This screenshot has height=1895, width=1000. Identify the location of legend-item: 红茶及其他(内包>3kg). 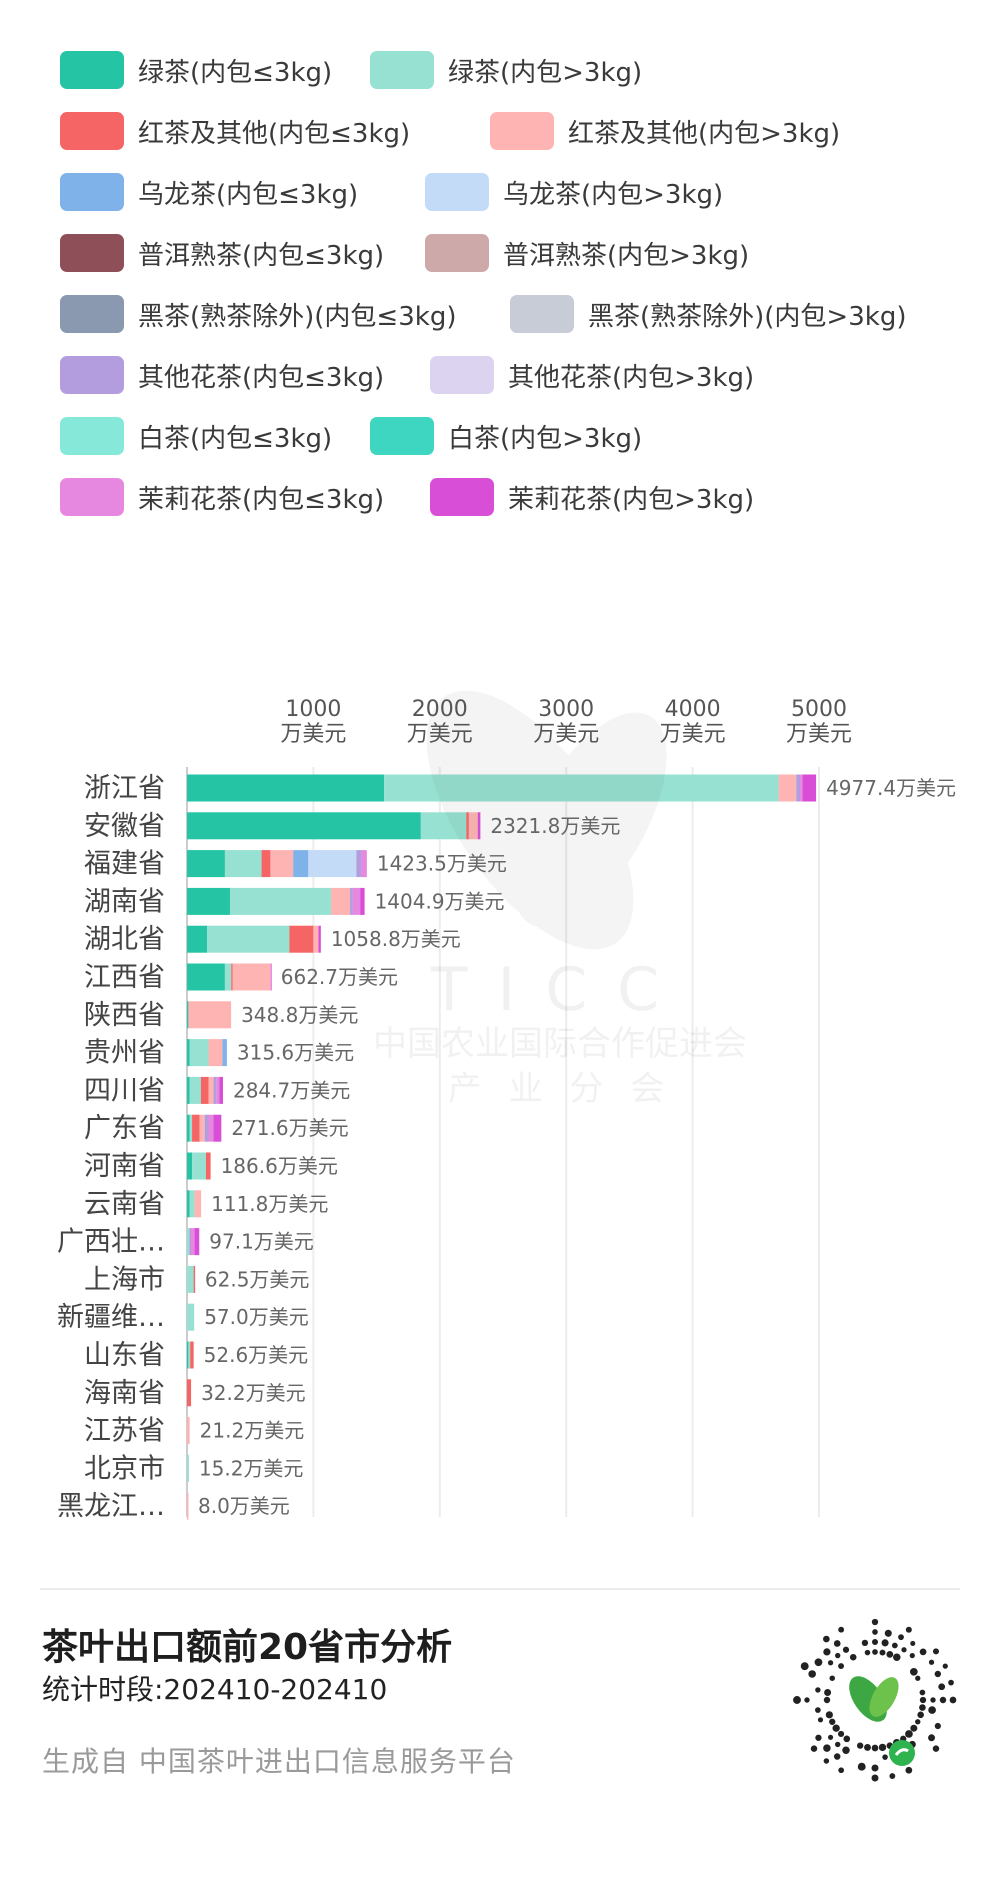
(665, 131).